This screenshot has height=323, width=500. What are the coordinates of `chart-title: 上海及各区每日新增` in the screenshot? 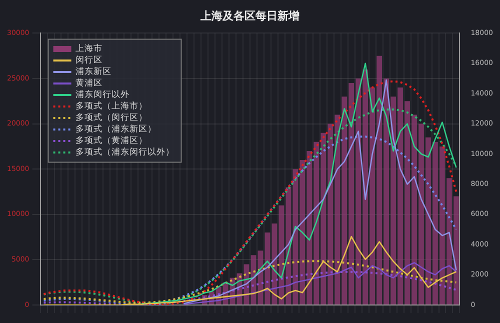 It's located at (250, 15).